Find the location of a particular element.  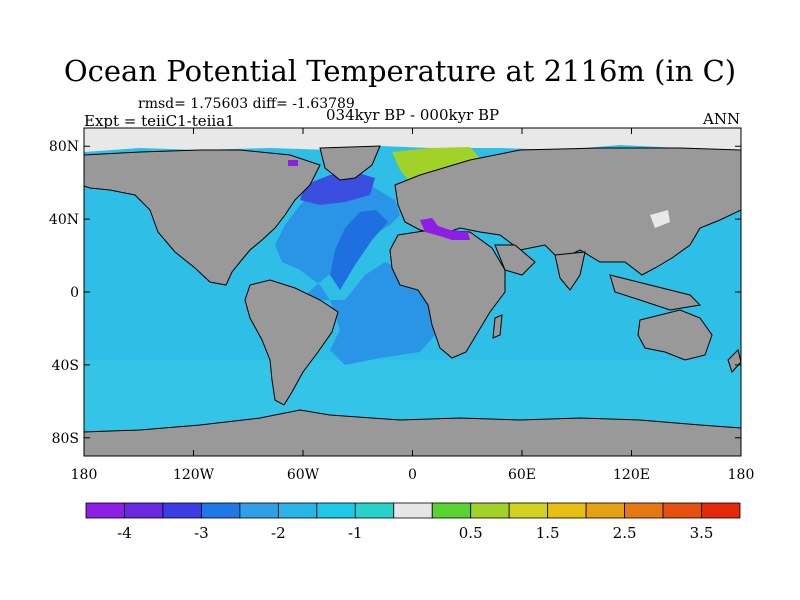

experiment-label: Expt = teiiC1-teiia1 is located at coordinates (159, 121).